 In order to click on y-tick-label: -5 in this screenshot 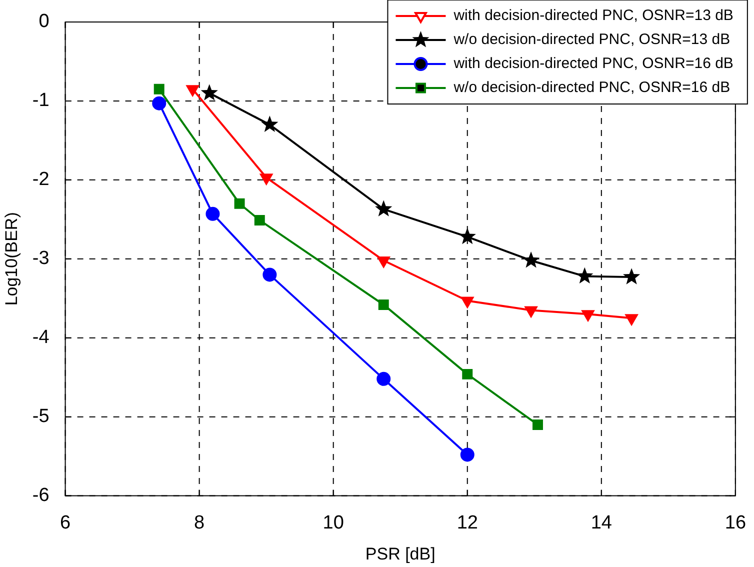, I will do `click(41, 417)`.